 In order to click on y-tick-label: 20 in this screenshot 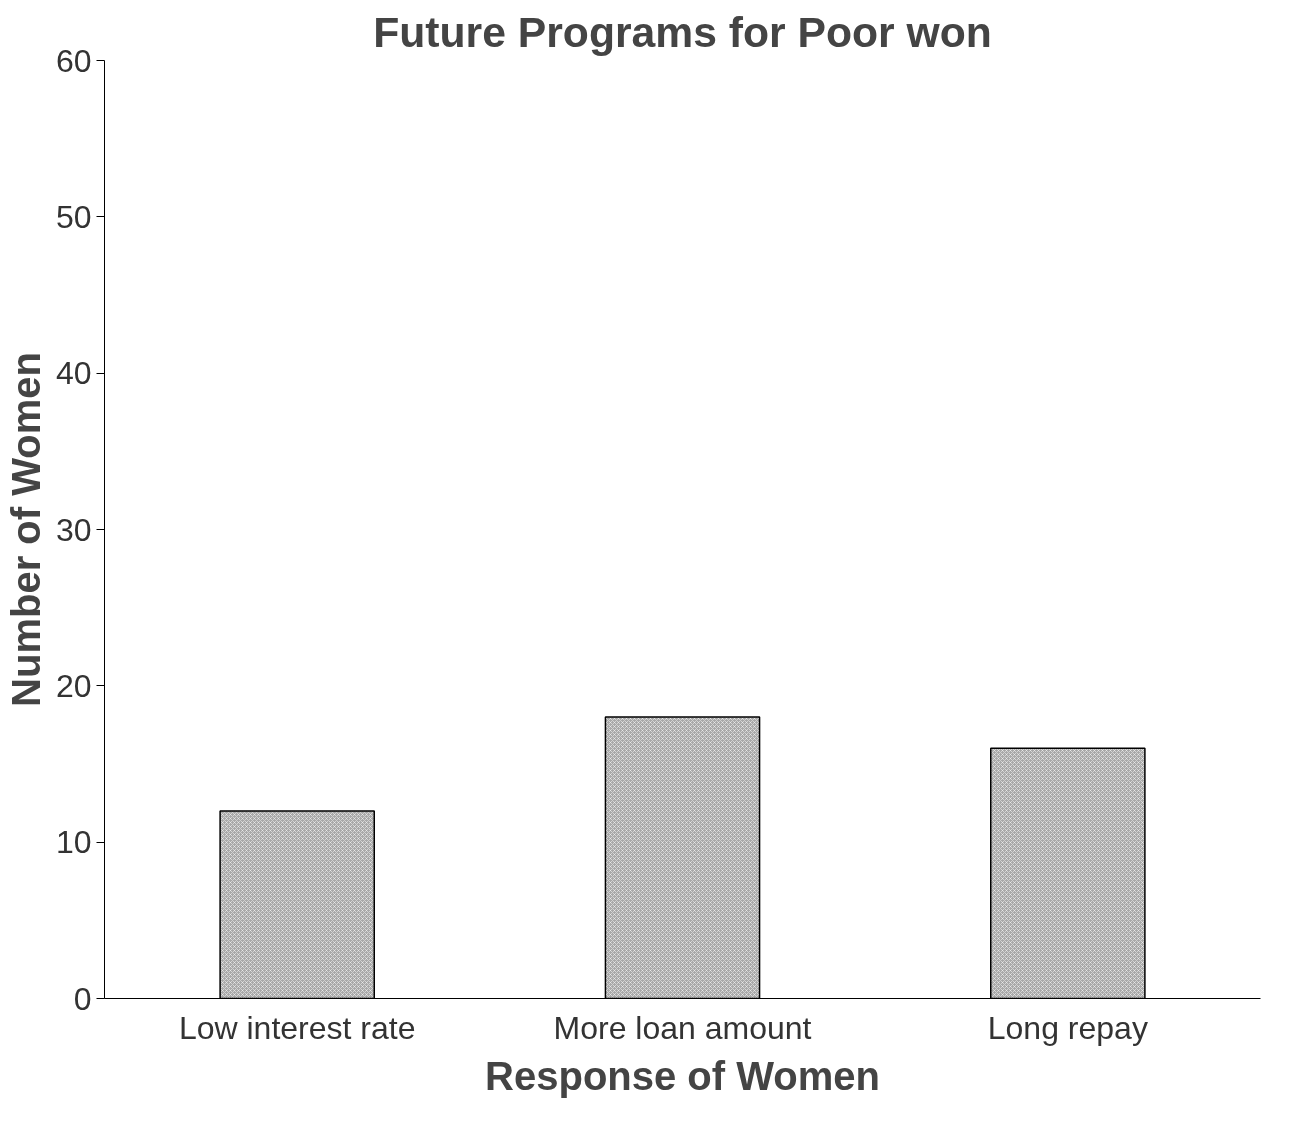, I will do `click(73, 685)`.